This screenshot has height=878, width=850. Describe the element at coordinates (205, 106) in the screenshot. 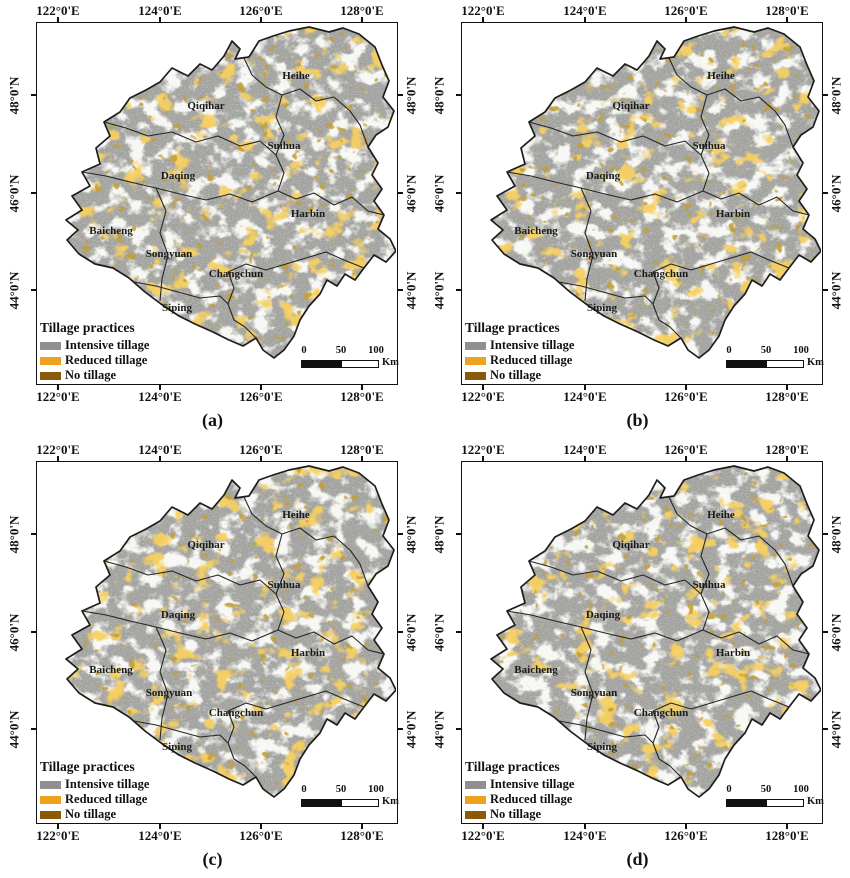

I see `city-label: Qiqihar` at that location.